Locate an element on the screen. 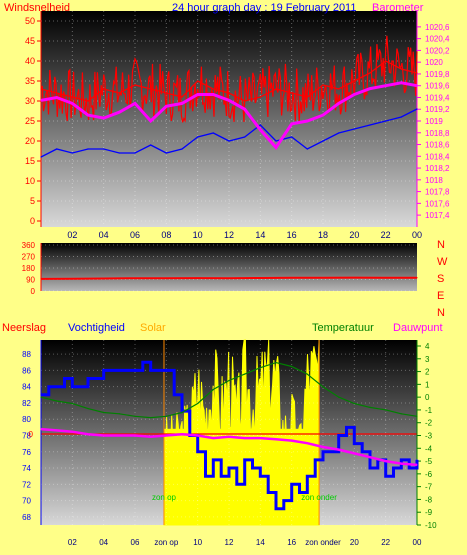 The width and height of the screenshot is (467, 555). right-tick-label: 1017,6 is located at coordinates (437, 203).